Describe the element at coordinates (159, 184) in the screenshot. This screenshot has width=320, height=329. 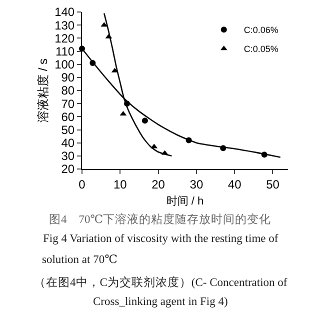
I see `x-tick-label: 20` at that location.